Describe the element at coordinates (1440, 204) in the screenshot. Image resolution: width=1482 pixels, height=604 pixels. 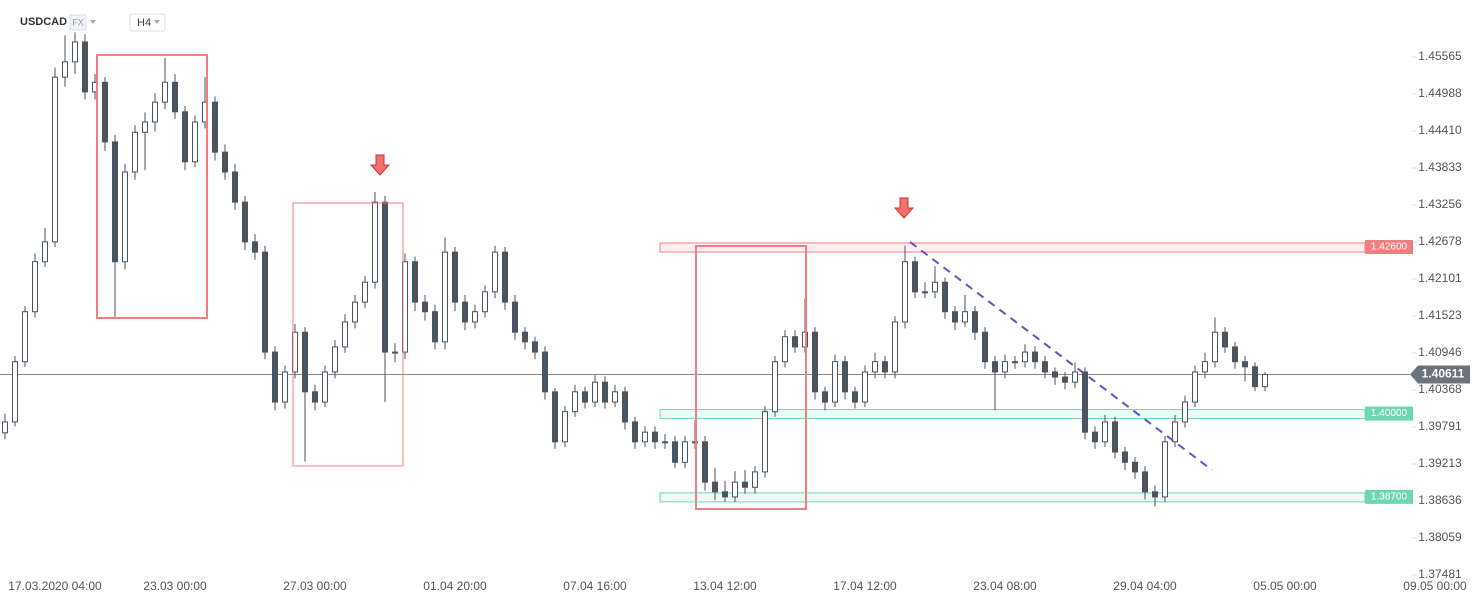
I see `y-tick-label: 1.43256` at that location.